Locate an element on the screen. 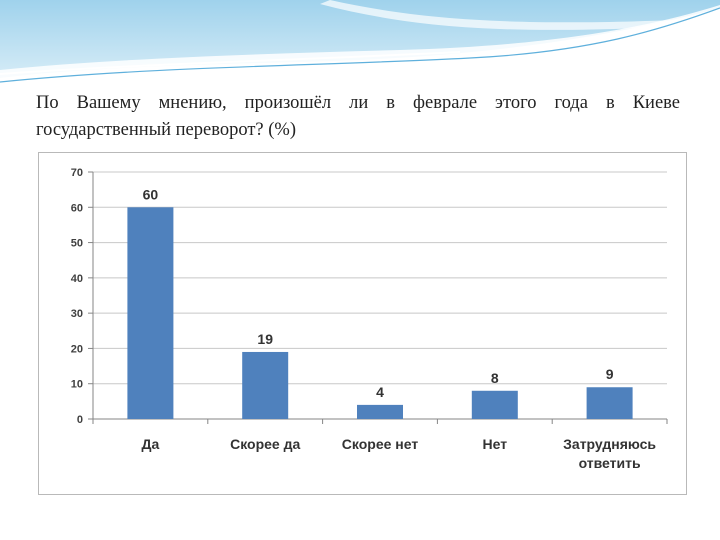 This screenshot has height=540, width=720. y-tick-label: 50 is located at coordinates (77, 244).